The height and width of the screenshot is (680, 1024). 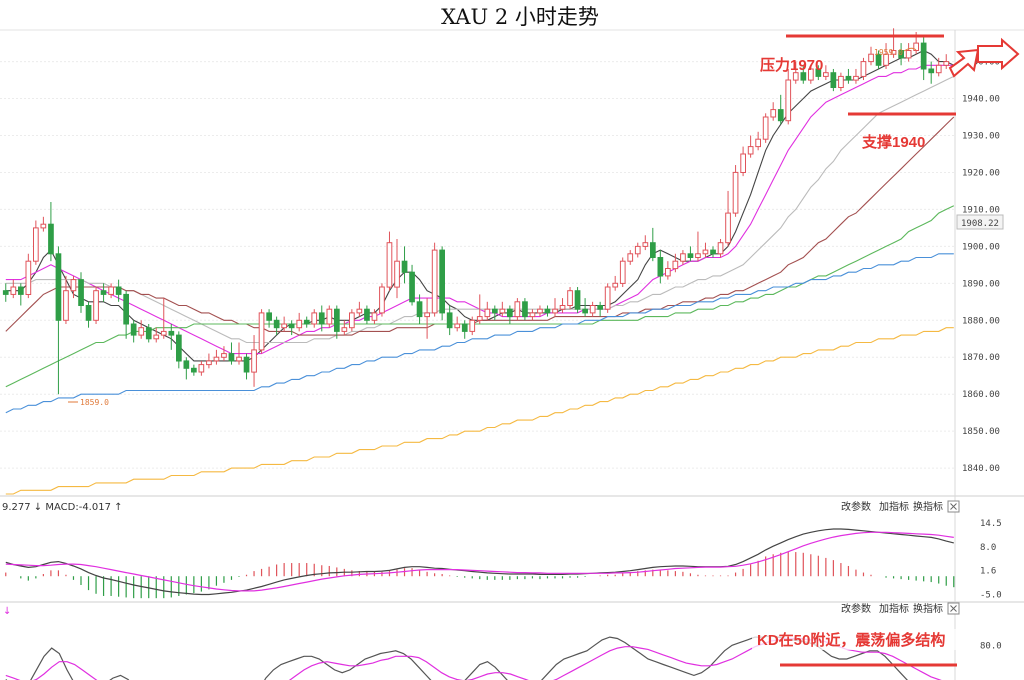 What do you see at coordinates (981, 321) in the screenshot?
I see `price-tick-label: 1880.00` at bounding box center [981, 321].